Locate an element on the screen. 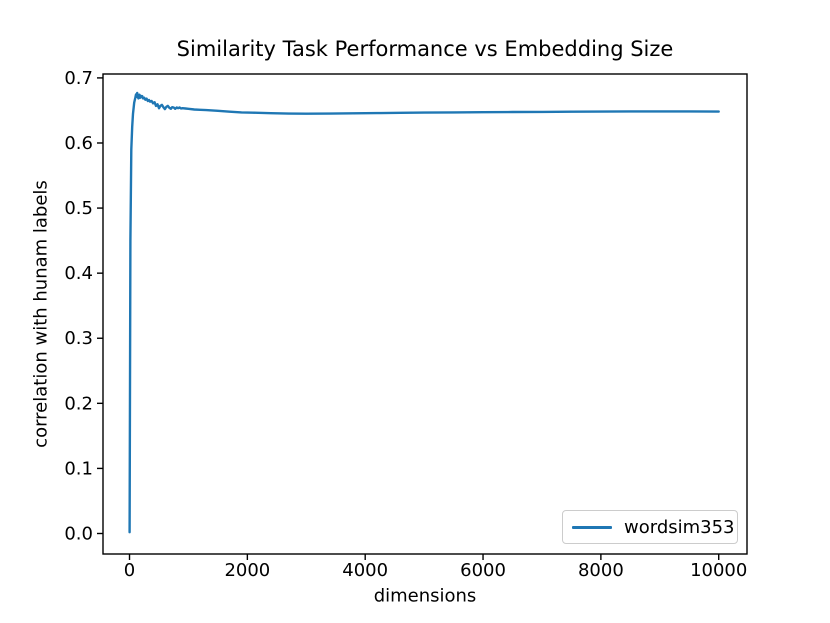 The width and height of the screenshot is (830, 623). y-axis-label: correlation with hunam labels is located at coordinates (41, 314).